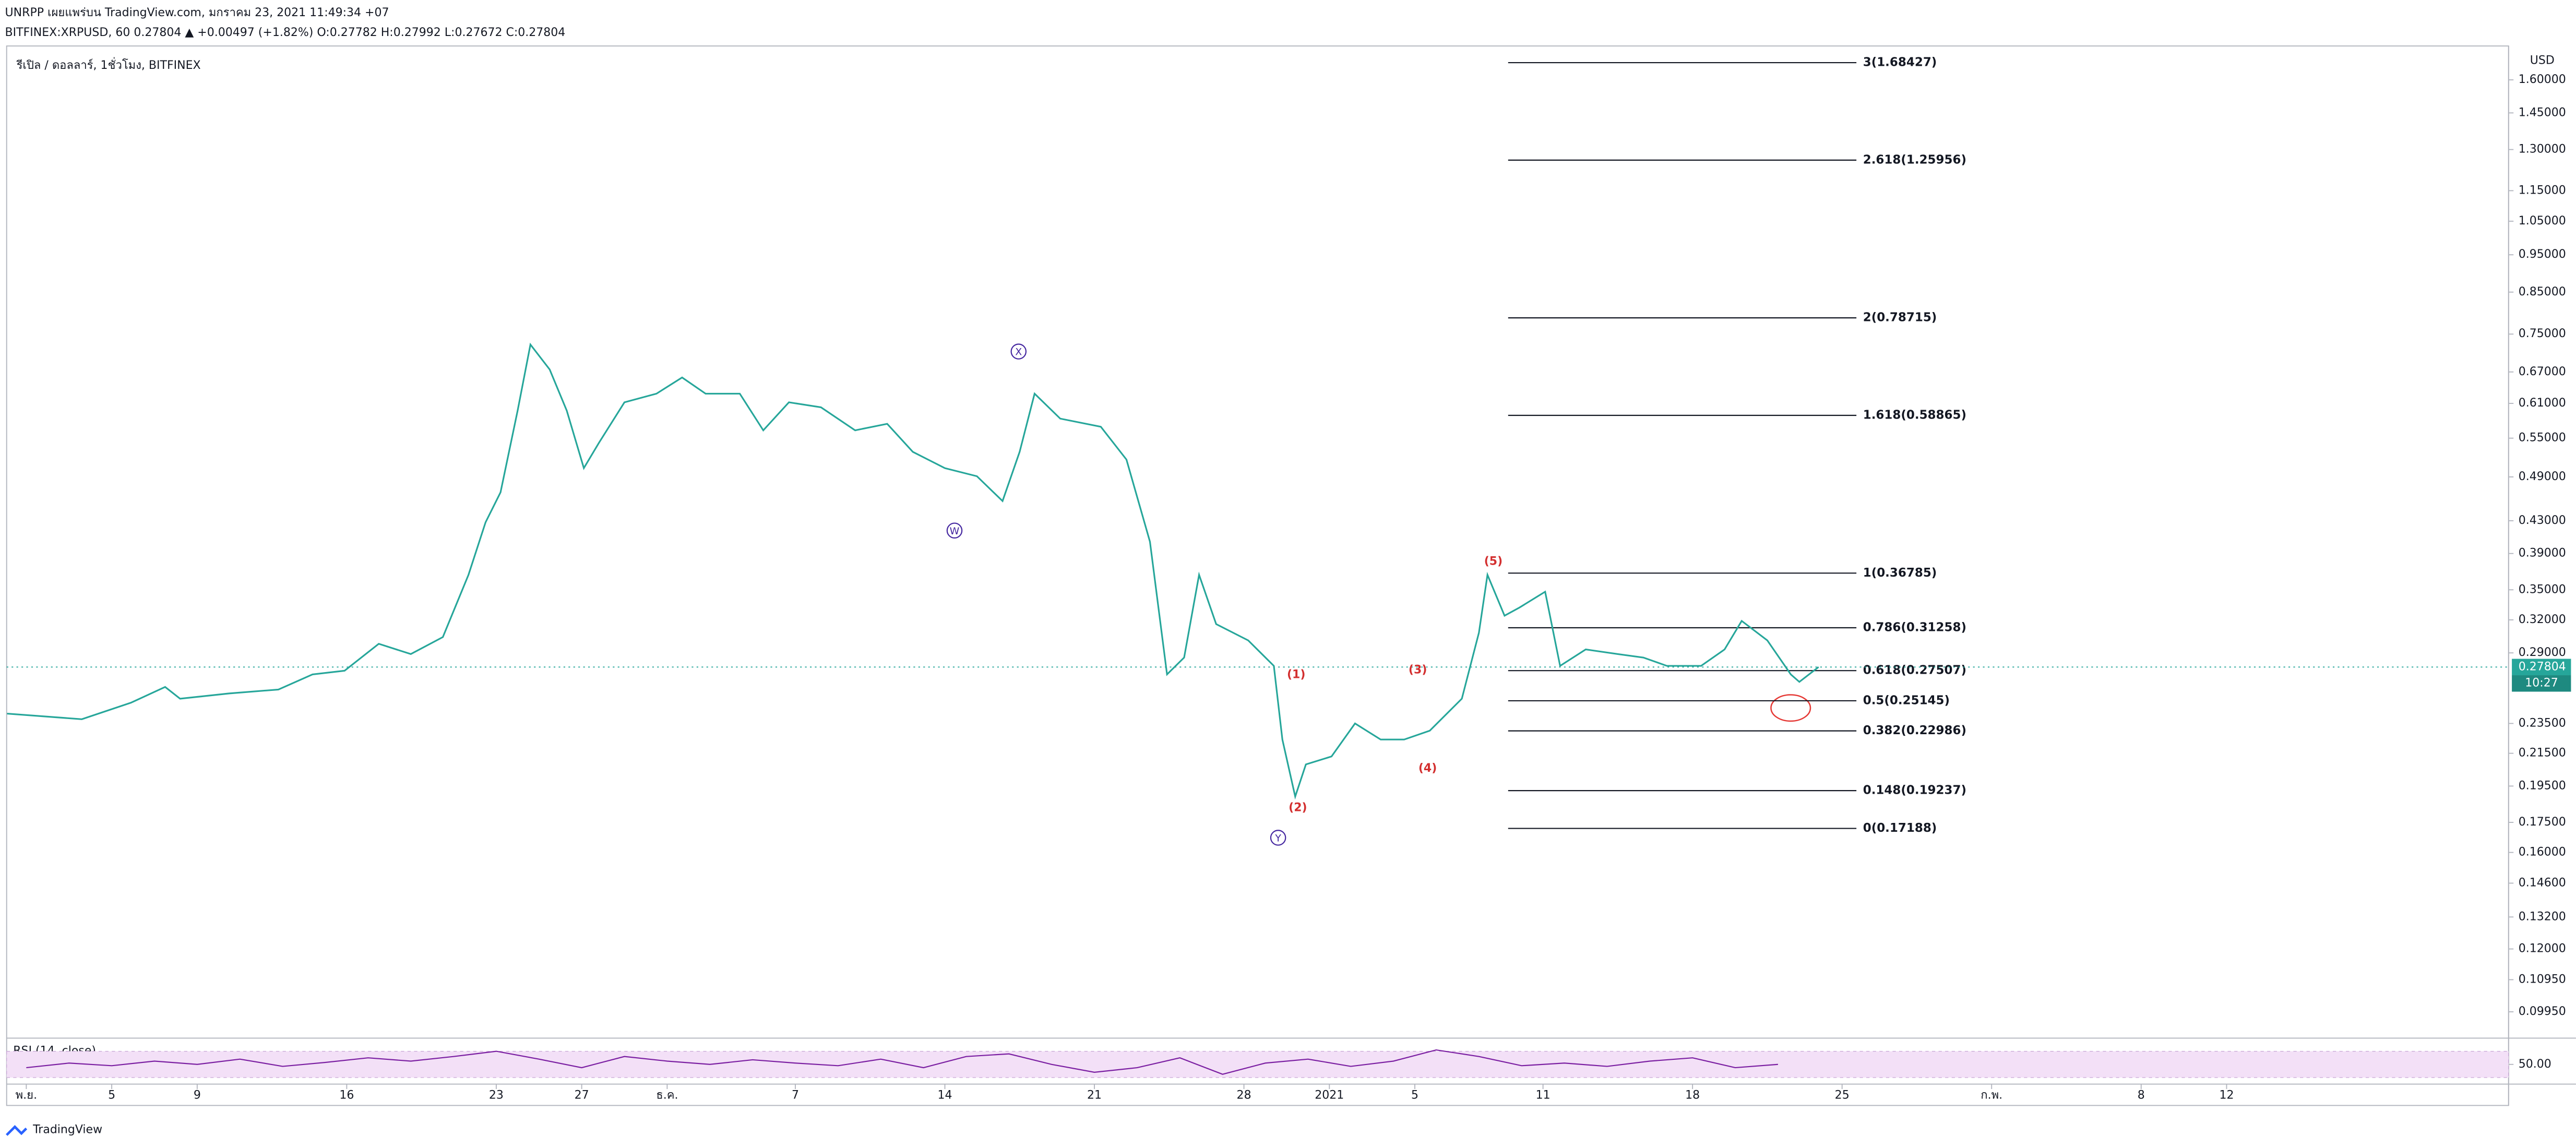 This screenshot has width=2576, height=1148. Describe the element at coordinates (1915, 791) in the screenshot. I see `fib-label: 0.148(0.19237)` at that location.